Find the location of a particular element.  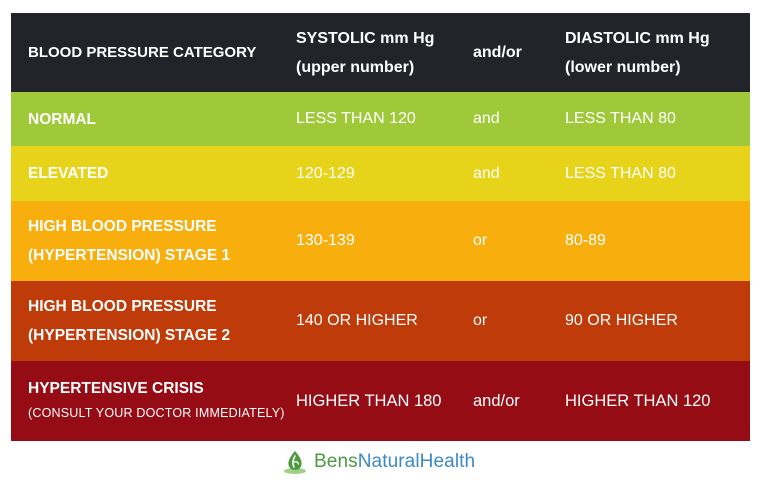

header-diastolic: DIASTOLIC mm Hg (lower number) is located at coordinates (657, 53).